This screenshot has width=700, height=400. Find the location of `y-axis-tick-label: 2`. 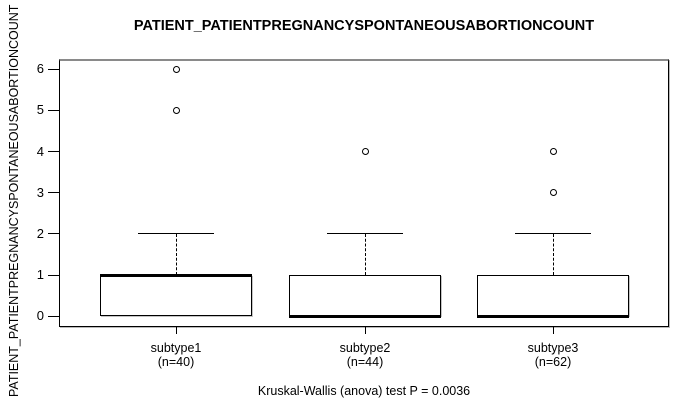

y-axis-tick-label: 2 is located at coordinates (40, 233).